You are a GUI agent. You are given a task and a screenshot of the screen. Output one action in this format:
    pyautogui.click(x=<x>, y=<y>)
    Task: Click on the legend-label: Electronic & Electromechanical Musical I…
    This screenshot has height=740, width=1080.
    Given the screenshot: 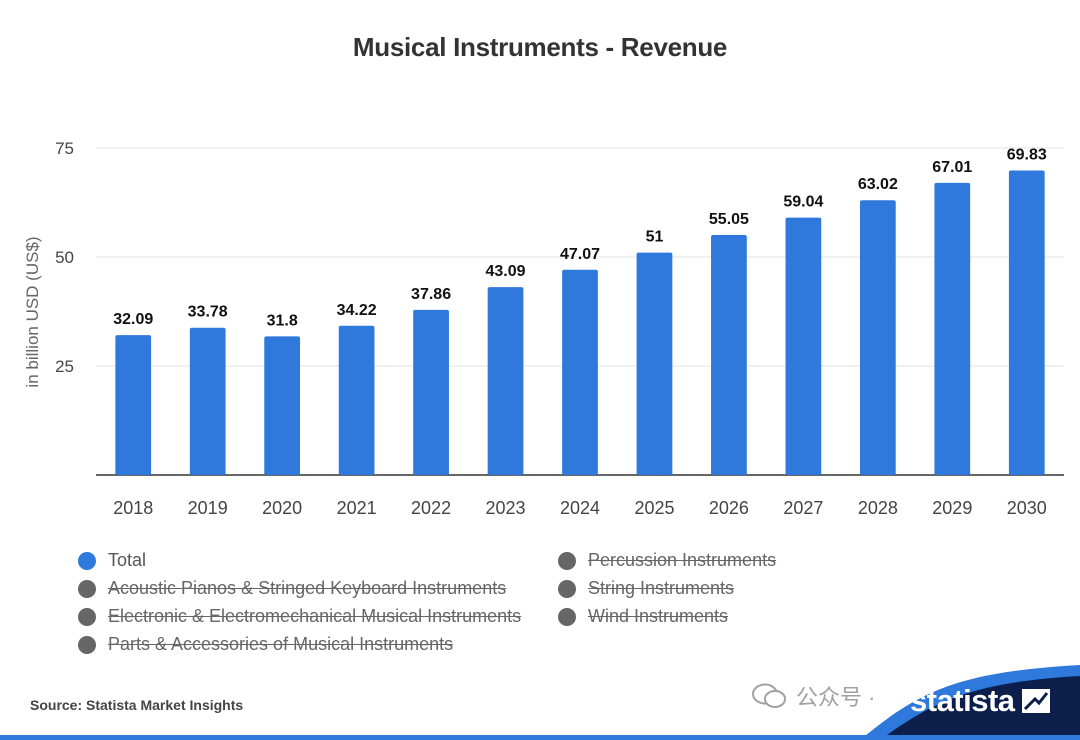 What is the action you would take?
    pyautogui.click(x=315, y=616)
    